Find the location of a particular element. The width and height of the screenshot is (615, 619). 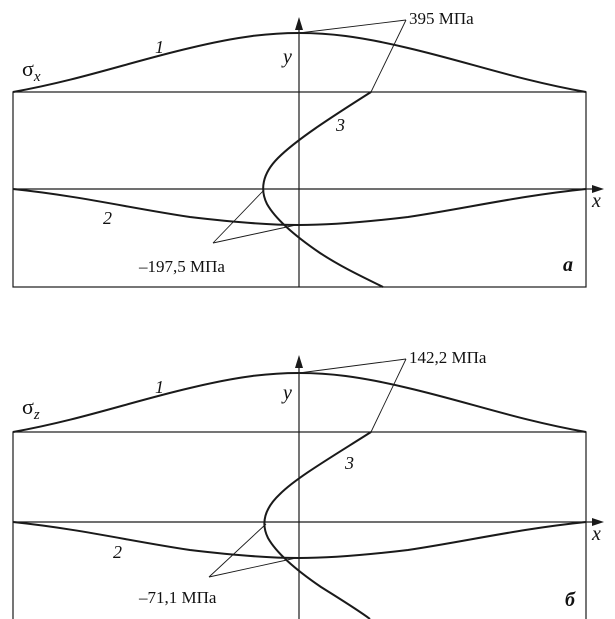

panel-b-curve-2-label: 2 is located at coordinates (117, 552).